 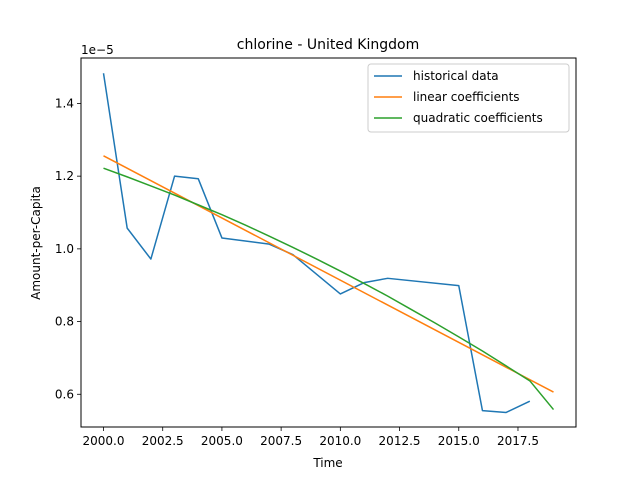 What do you see at coordinates (104, 441) in the screenshot?
I see `x-tick-label: 2000.0` at bounding box center [104, 441].